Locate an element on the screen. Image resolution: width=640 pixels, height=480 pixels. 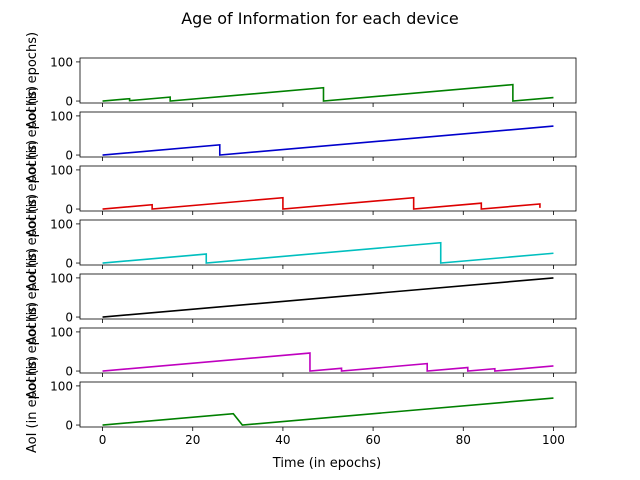
x-tick-label: 60 is located at coordinates (372, 440).